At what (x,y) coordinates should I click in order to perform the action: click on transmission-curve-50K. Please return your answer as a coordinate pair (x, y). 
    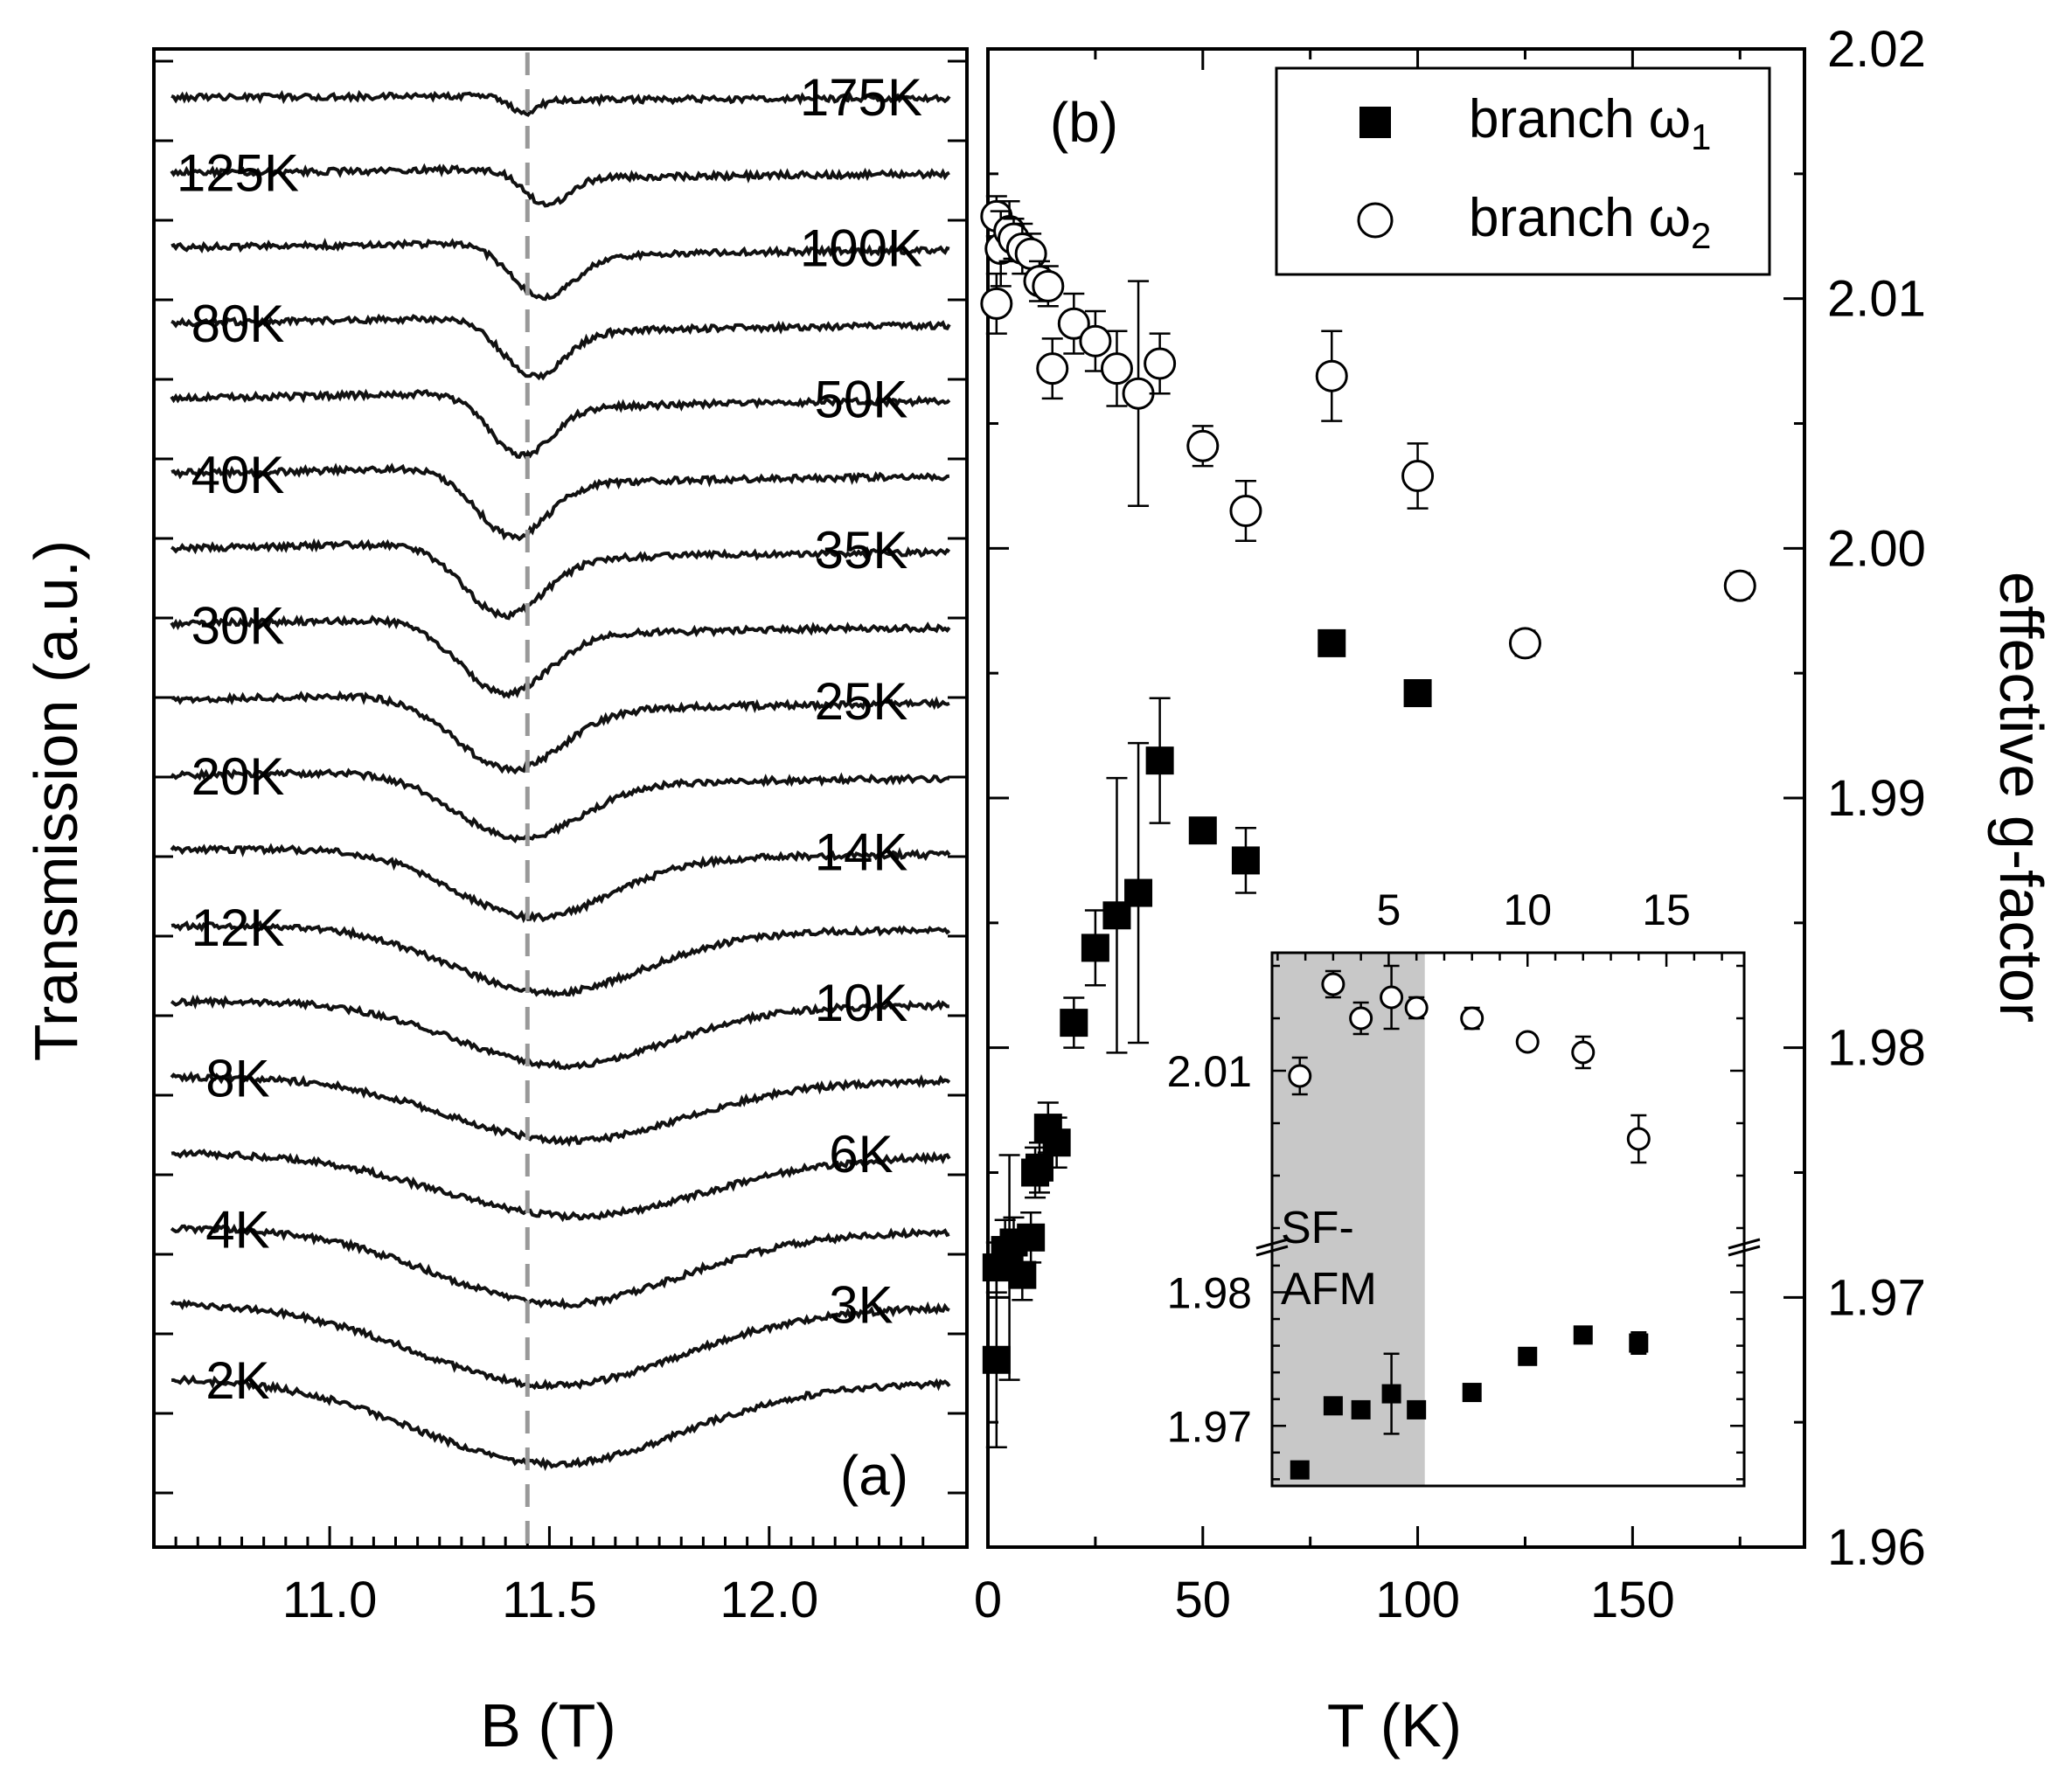
    Looking at the image, I should click on (560, 425).